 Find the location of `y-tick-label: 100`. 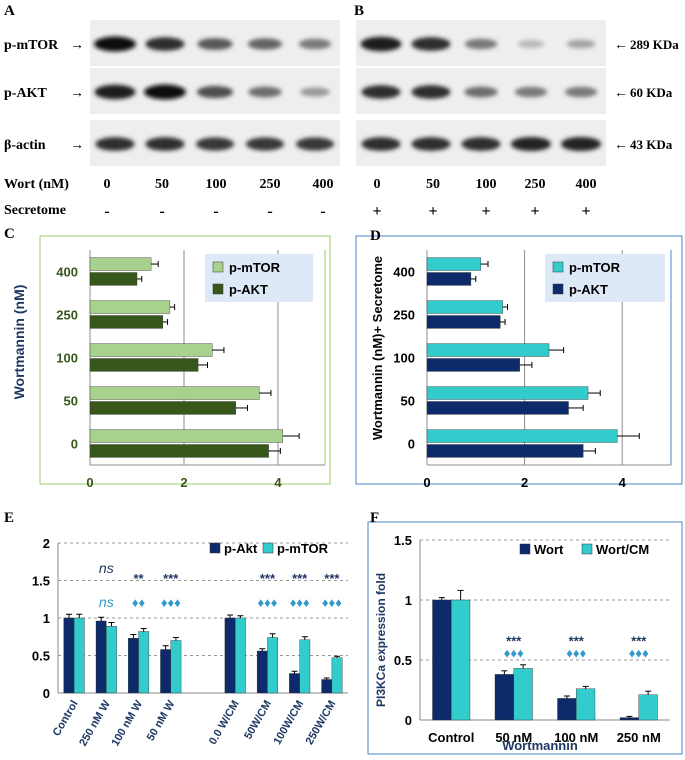

y-tick-label: 100 is located at coordinates (404, 358).